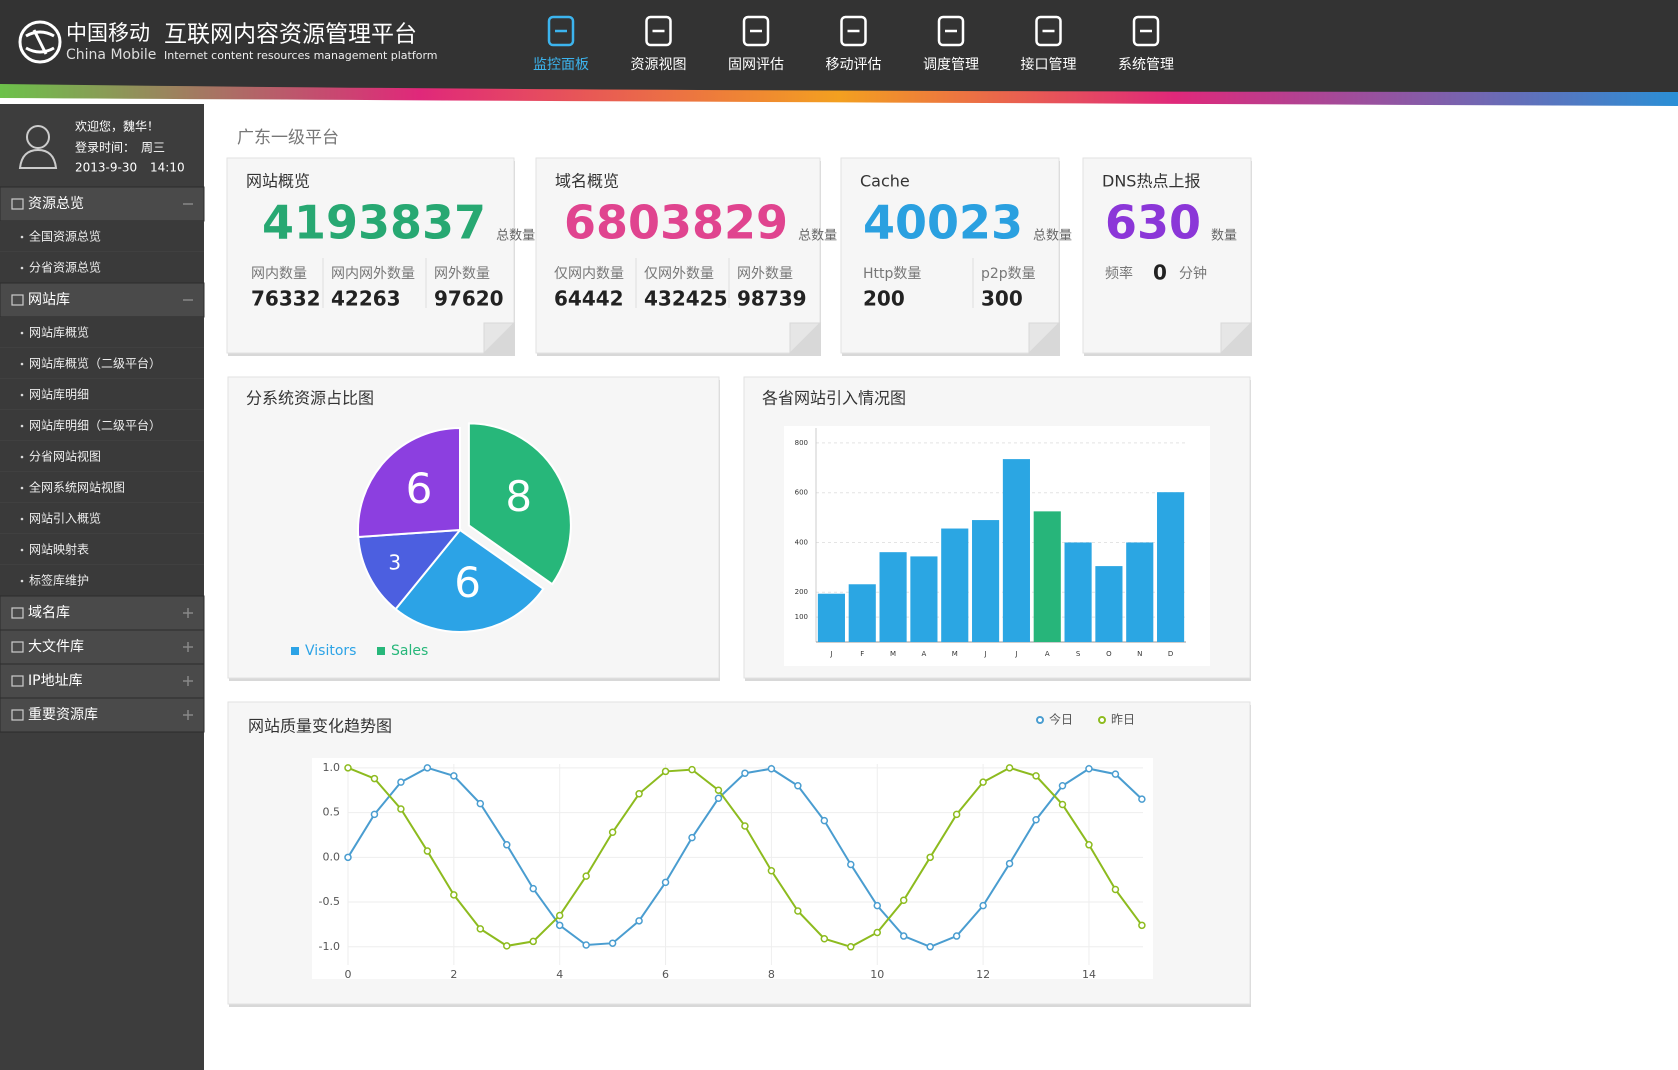 The height and width of the screenshot is (1070, 1678). What do you see at coordinates (59, 580) in the screenshot?
I see `menu-item: 标签库维护` at bounding box center [59, 580].